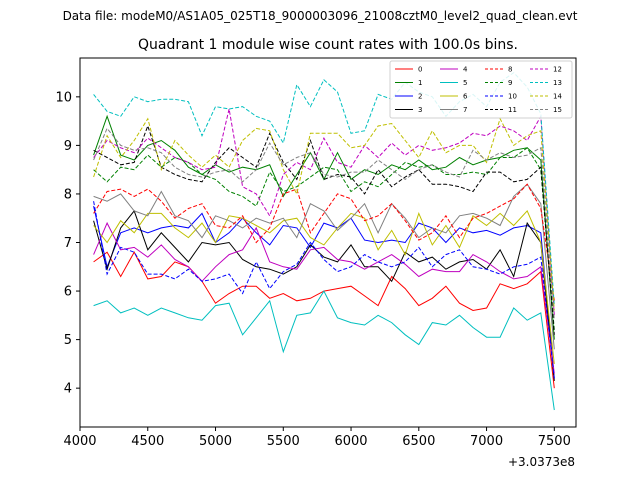  What do you see at coordinates (68, 340) in the screenshot?
I see `y-tick-label: 5` at bounding box center [68, 340].